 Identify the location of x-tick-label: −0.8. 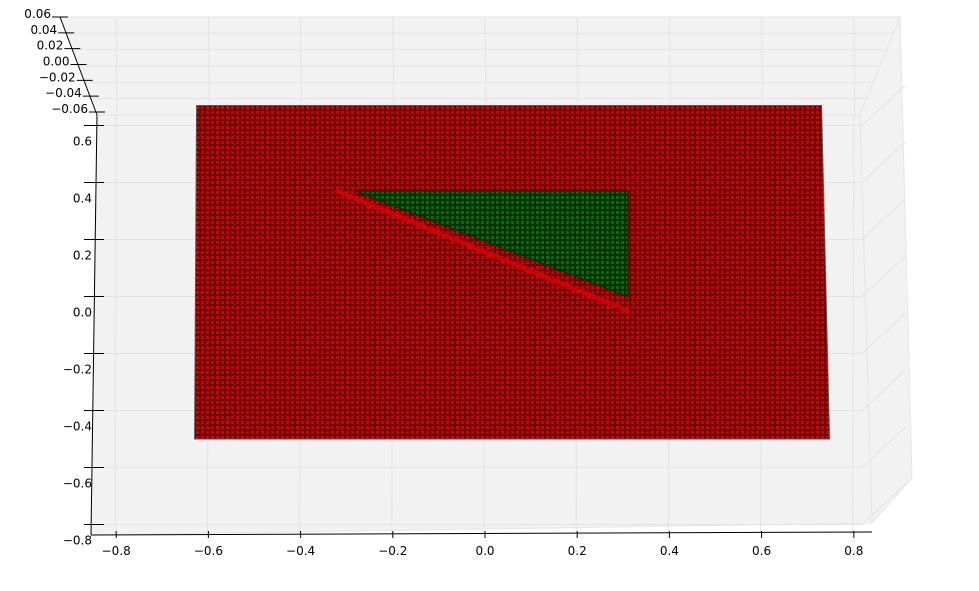
(116, 551).